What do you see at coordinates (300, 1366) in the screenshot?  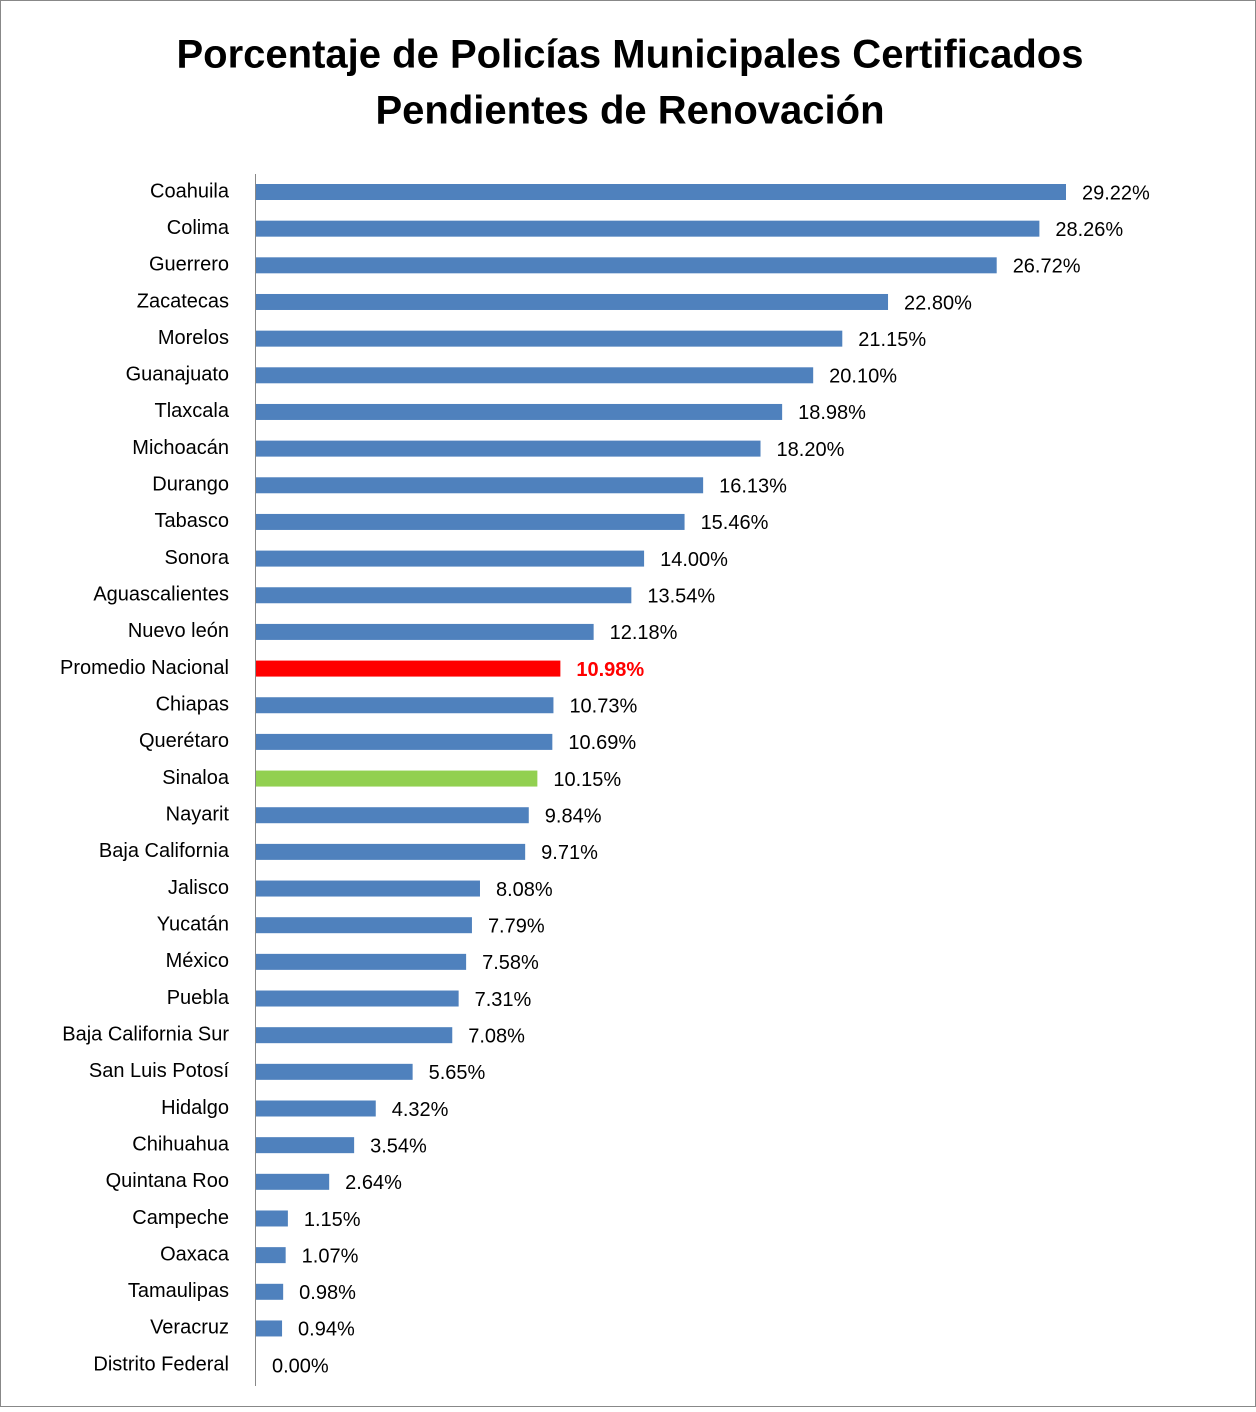 I see `value-label: 0.00%` at bounding box center [300, 1366].